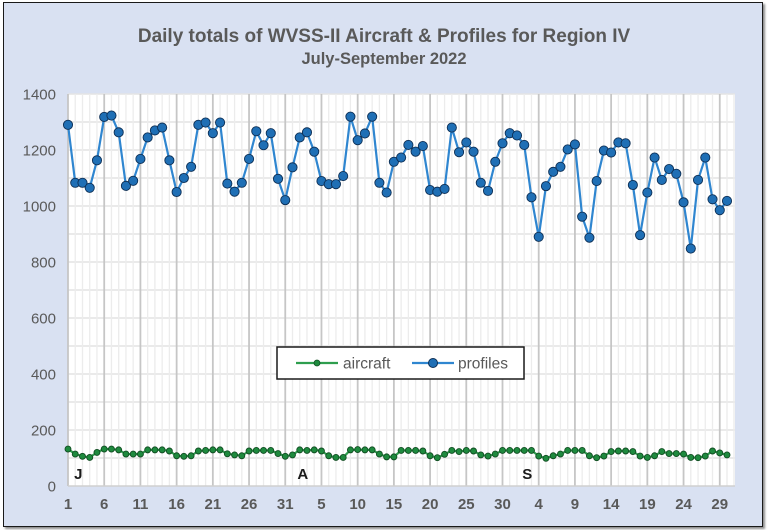 The width and height of the screenshot is (768, 530). What do you see at coordinates (400, 363) in the screenshot?
I see `legend: aircraft profiles` at bounding box center [400, 363].